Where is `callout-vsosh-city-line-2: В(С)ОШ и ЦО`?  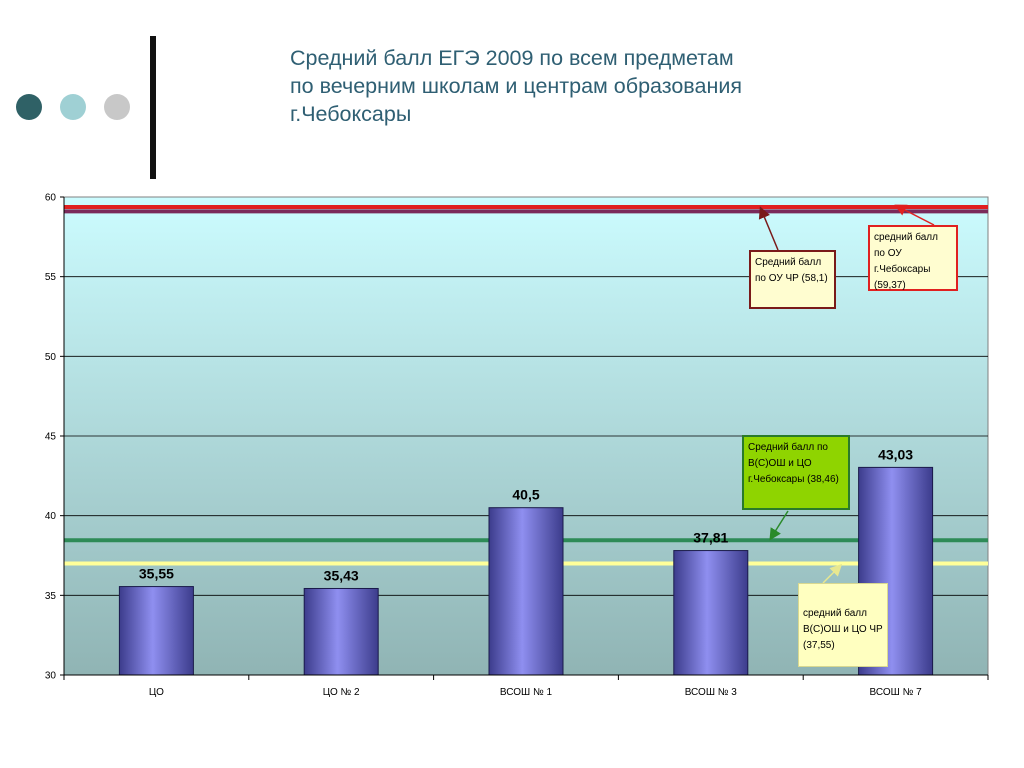
callout-vsosh-city-line-2: В(С)ОШ и ЦО is located at coordinates (780, 463).